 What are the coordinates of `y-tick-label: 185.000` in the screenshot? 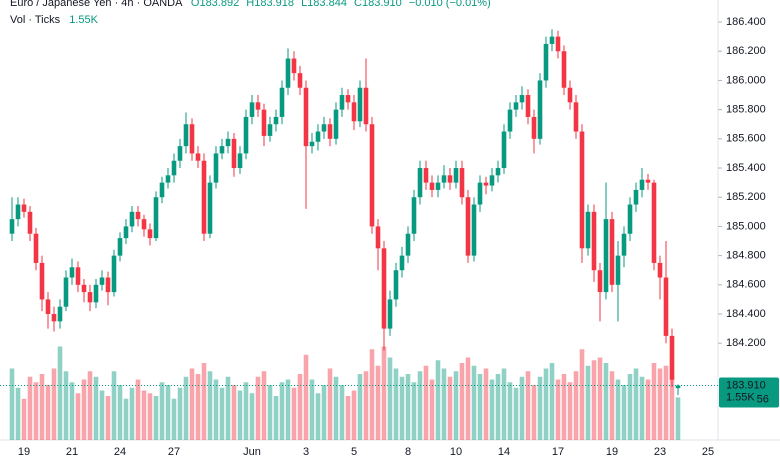 It's located at (746, 226).